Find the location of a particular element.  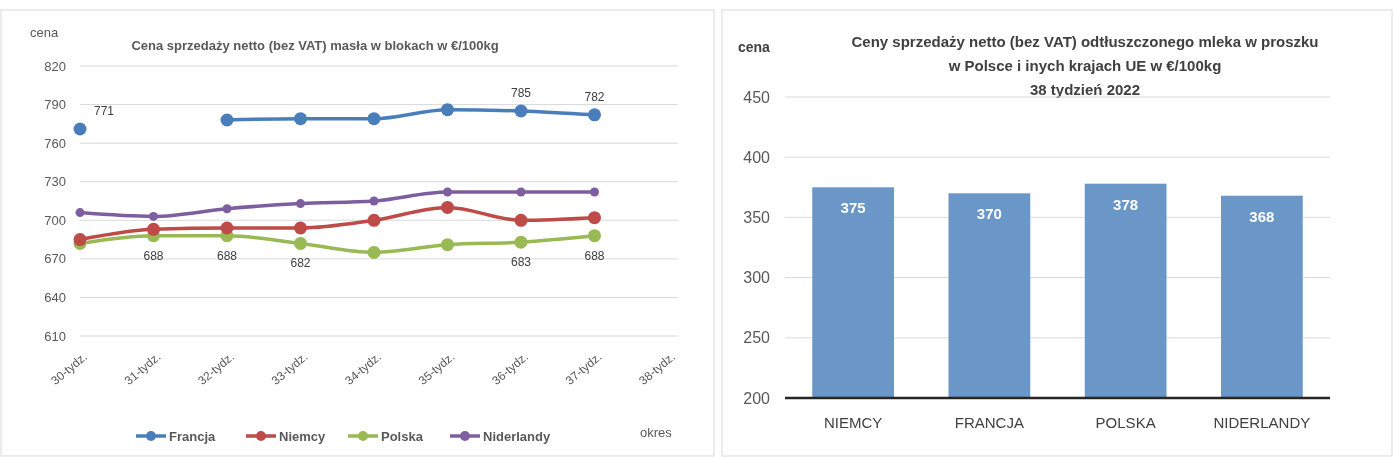

x-tick-label: FRANCJA is located at coordinates (989, 422).